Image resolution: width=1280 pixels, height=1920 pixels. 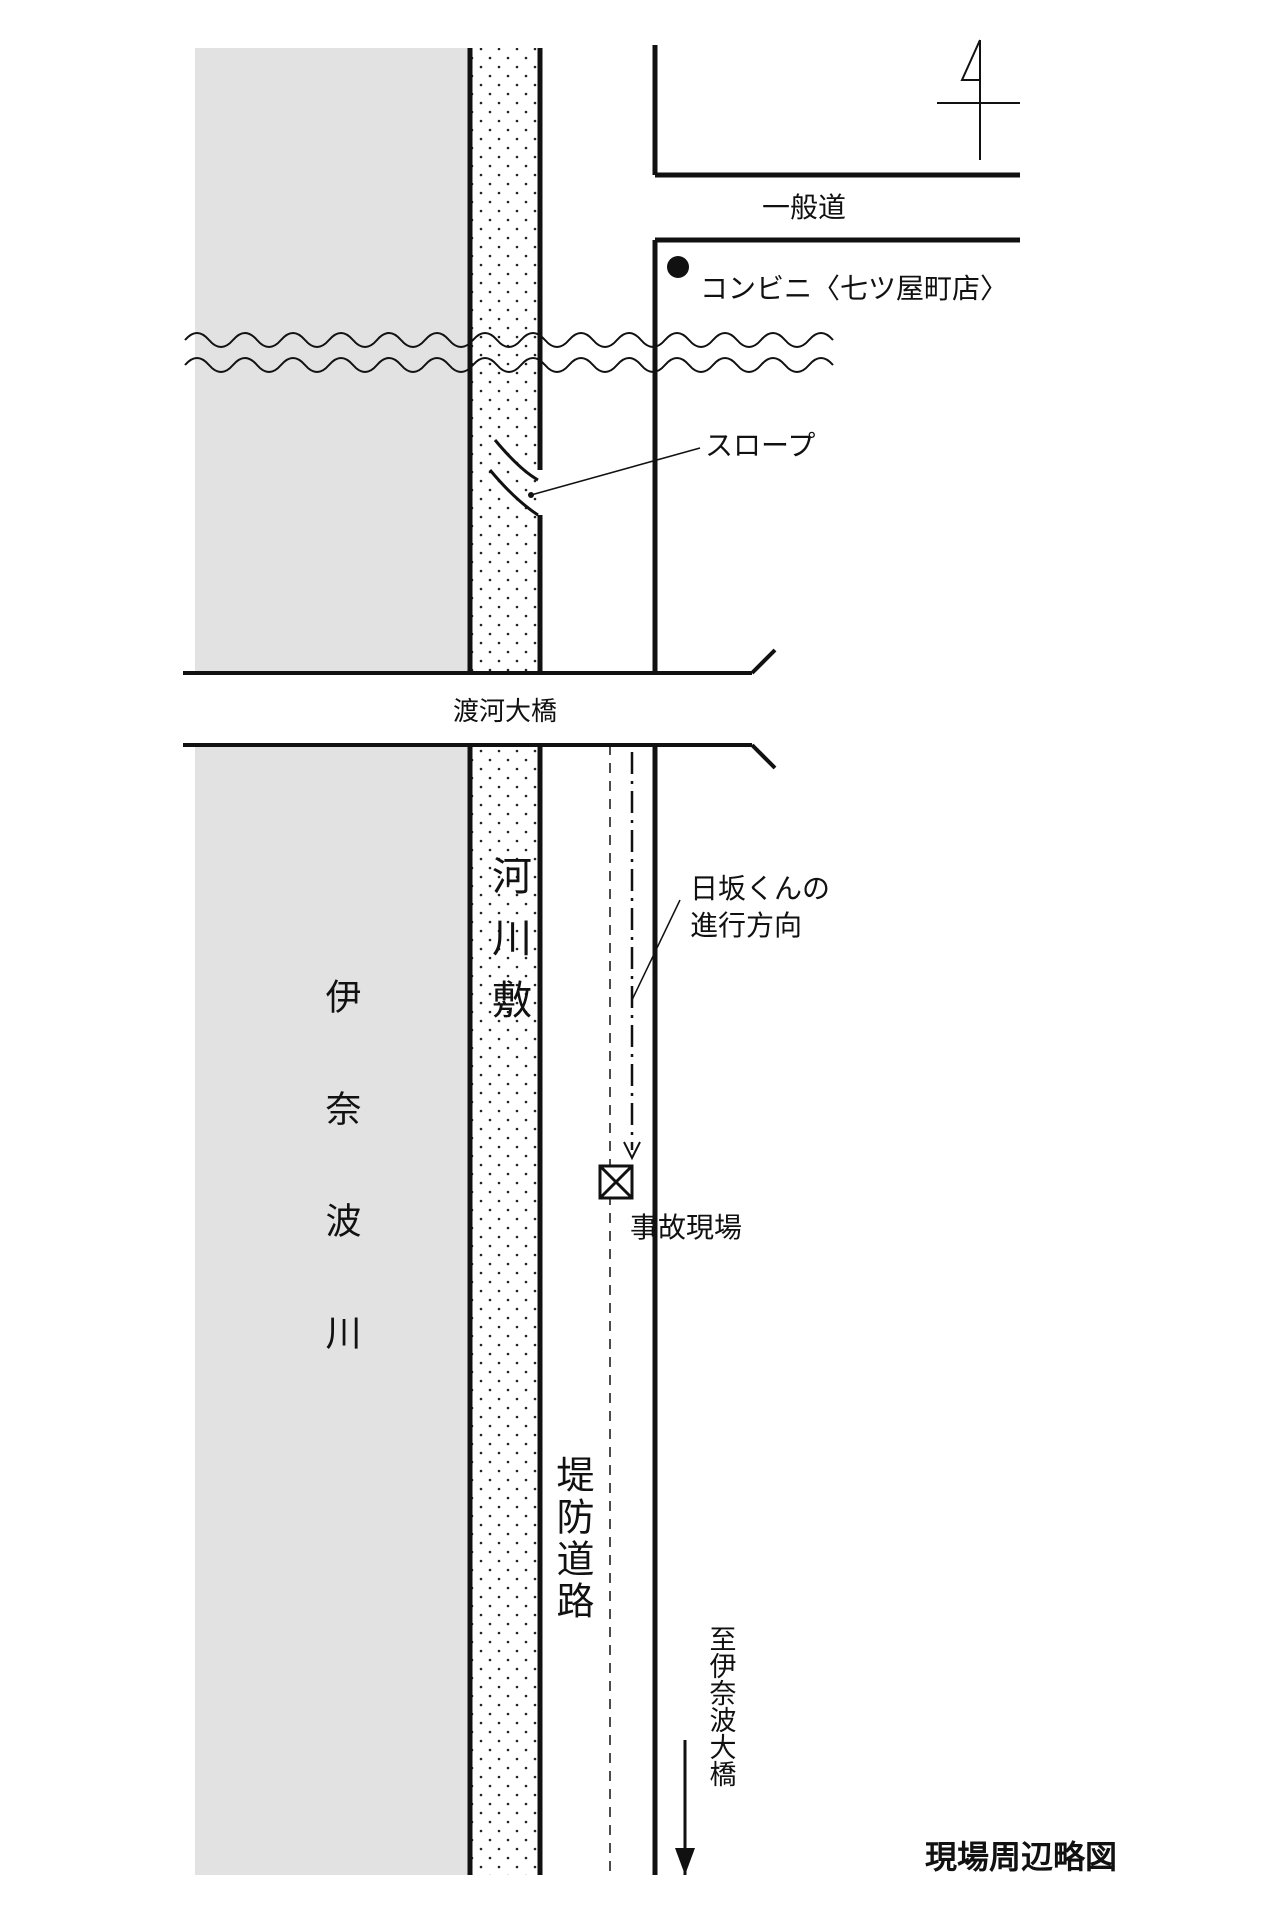 I want to click on filled-circle-icon, so click(x=678, y=267).